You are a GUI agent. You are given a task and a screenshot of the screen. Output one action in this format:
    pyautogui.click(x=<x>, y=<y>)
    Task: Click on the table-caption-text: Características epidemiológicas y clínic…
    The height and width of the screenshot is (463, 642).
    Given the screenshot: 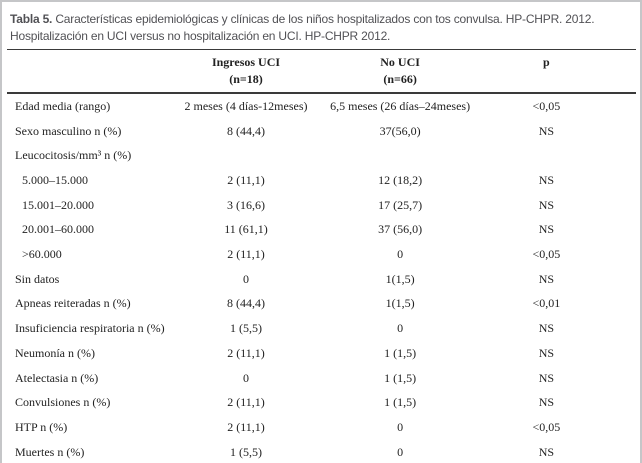 What is the action you would take?
    pyautogui.click(x=302, y=28)
    